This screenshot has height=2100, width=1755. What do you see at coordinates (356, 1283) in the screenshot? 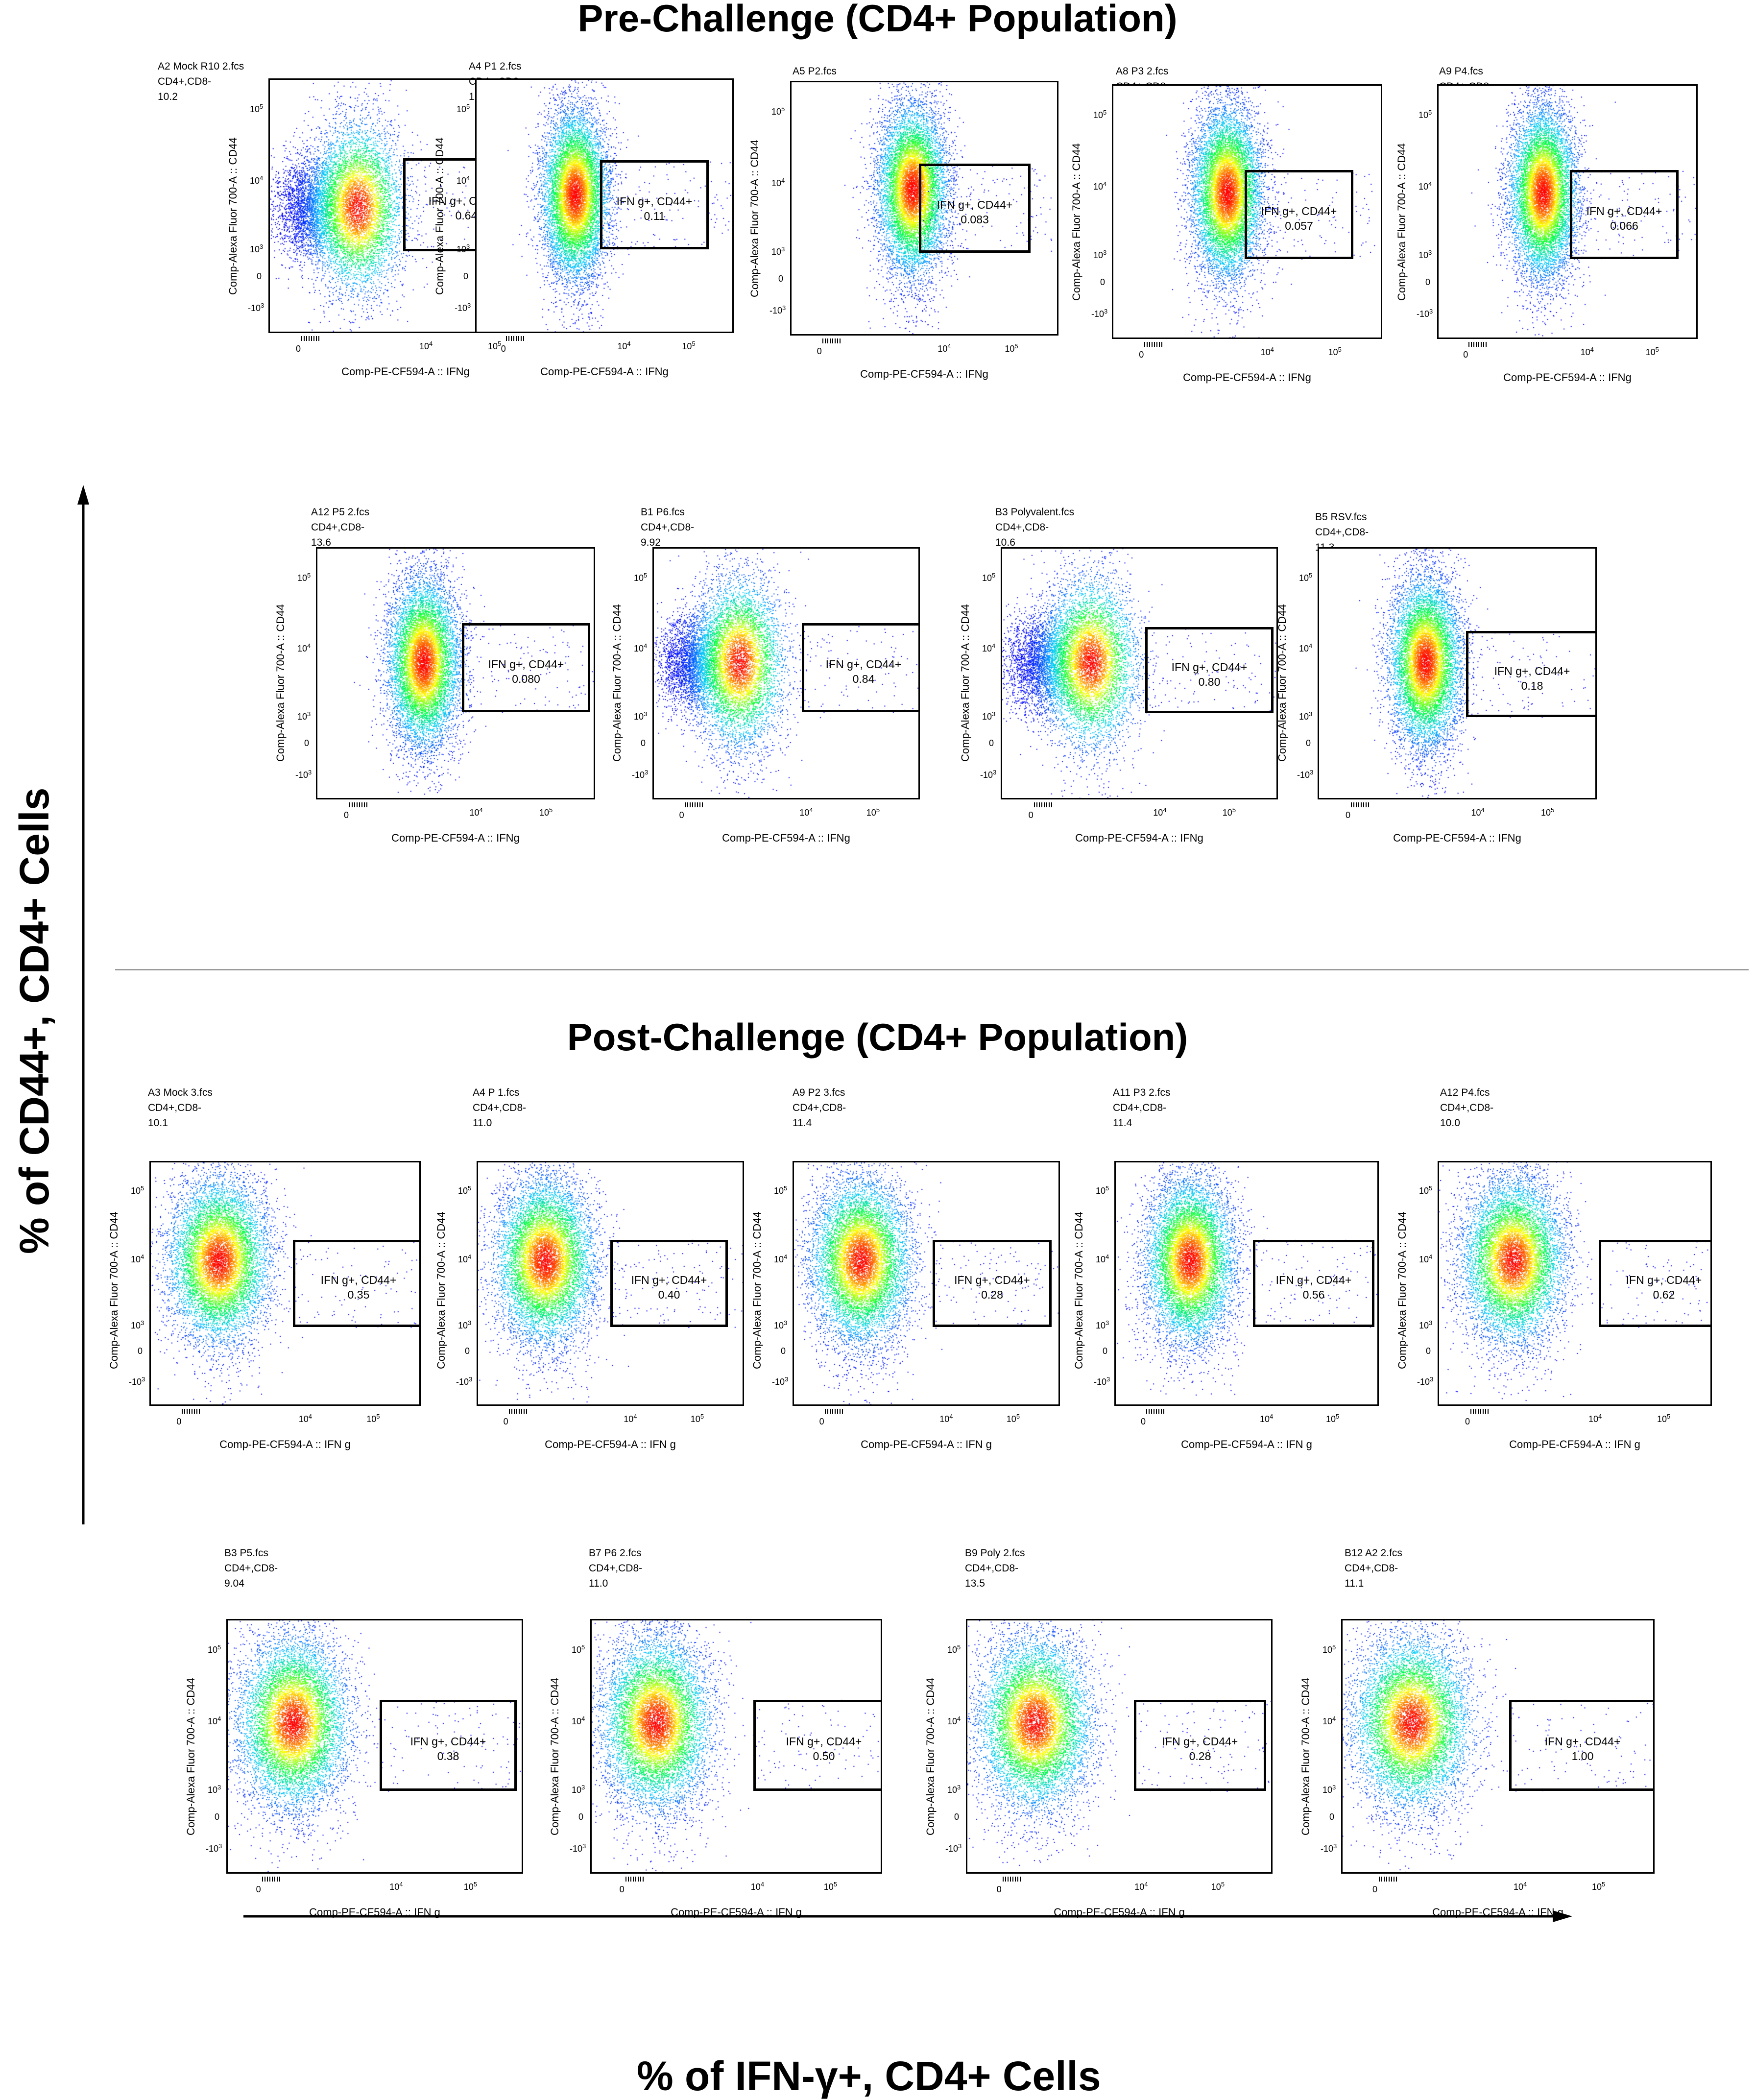
I see `ifn-gate: IFN g+, CD44+ 0.35` at bounding box center [356, 1283].